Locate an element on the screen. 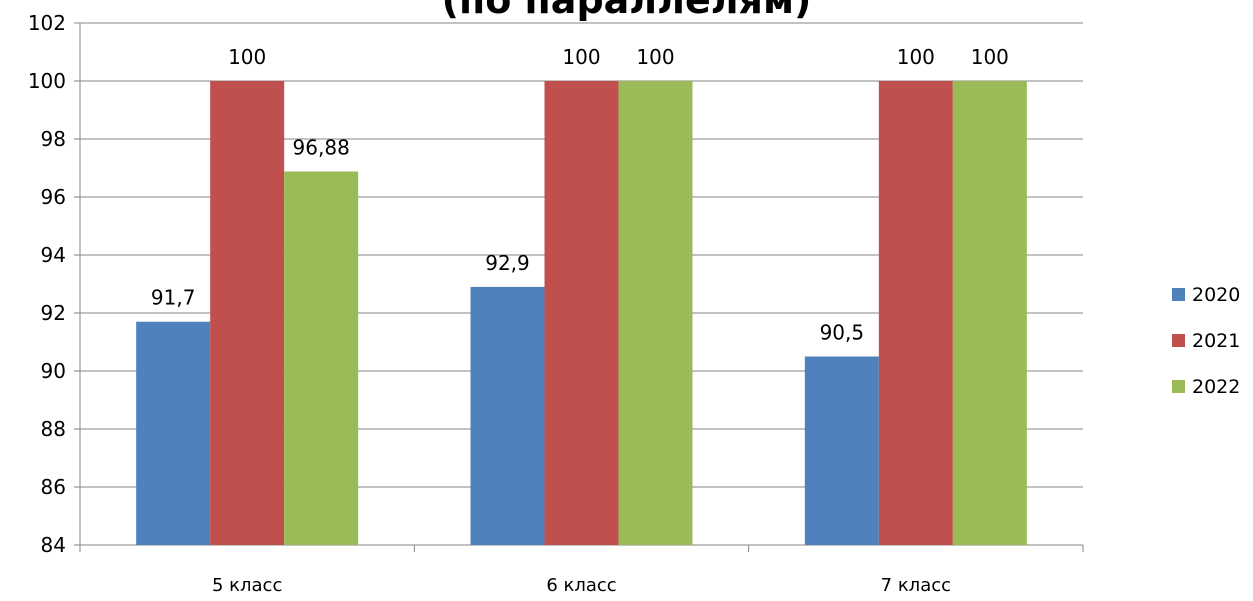  y-tick-label: 88 is located at coordinates (53, 429).